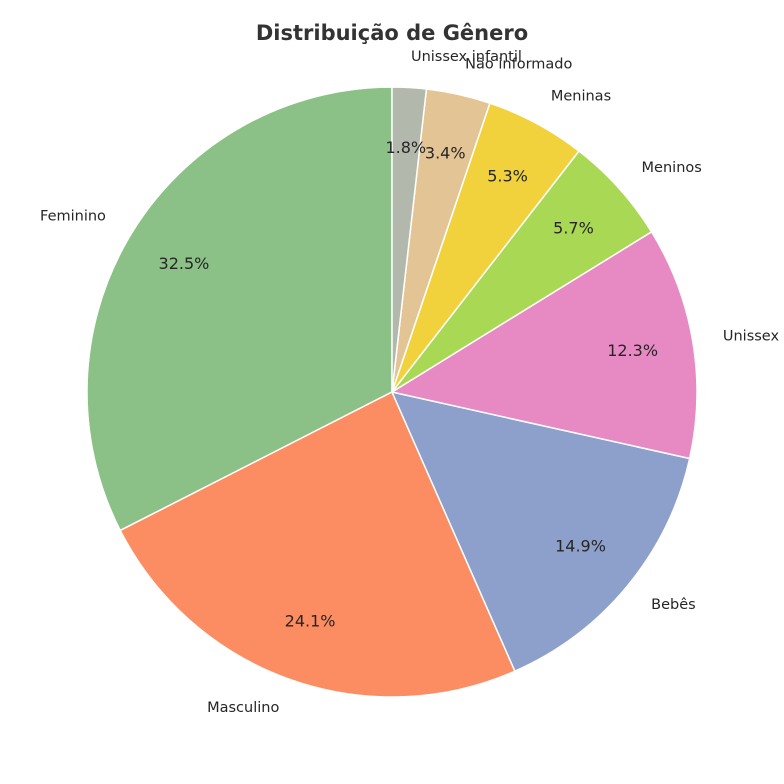 The image size is (784, 784). I want to click on pie-slice-unissex, so click(544, 345).